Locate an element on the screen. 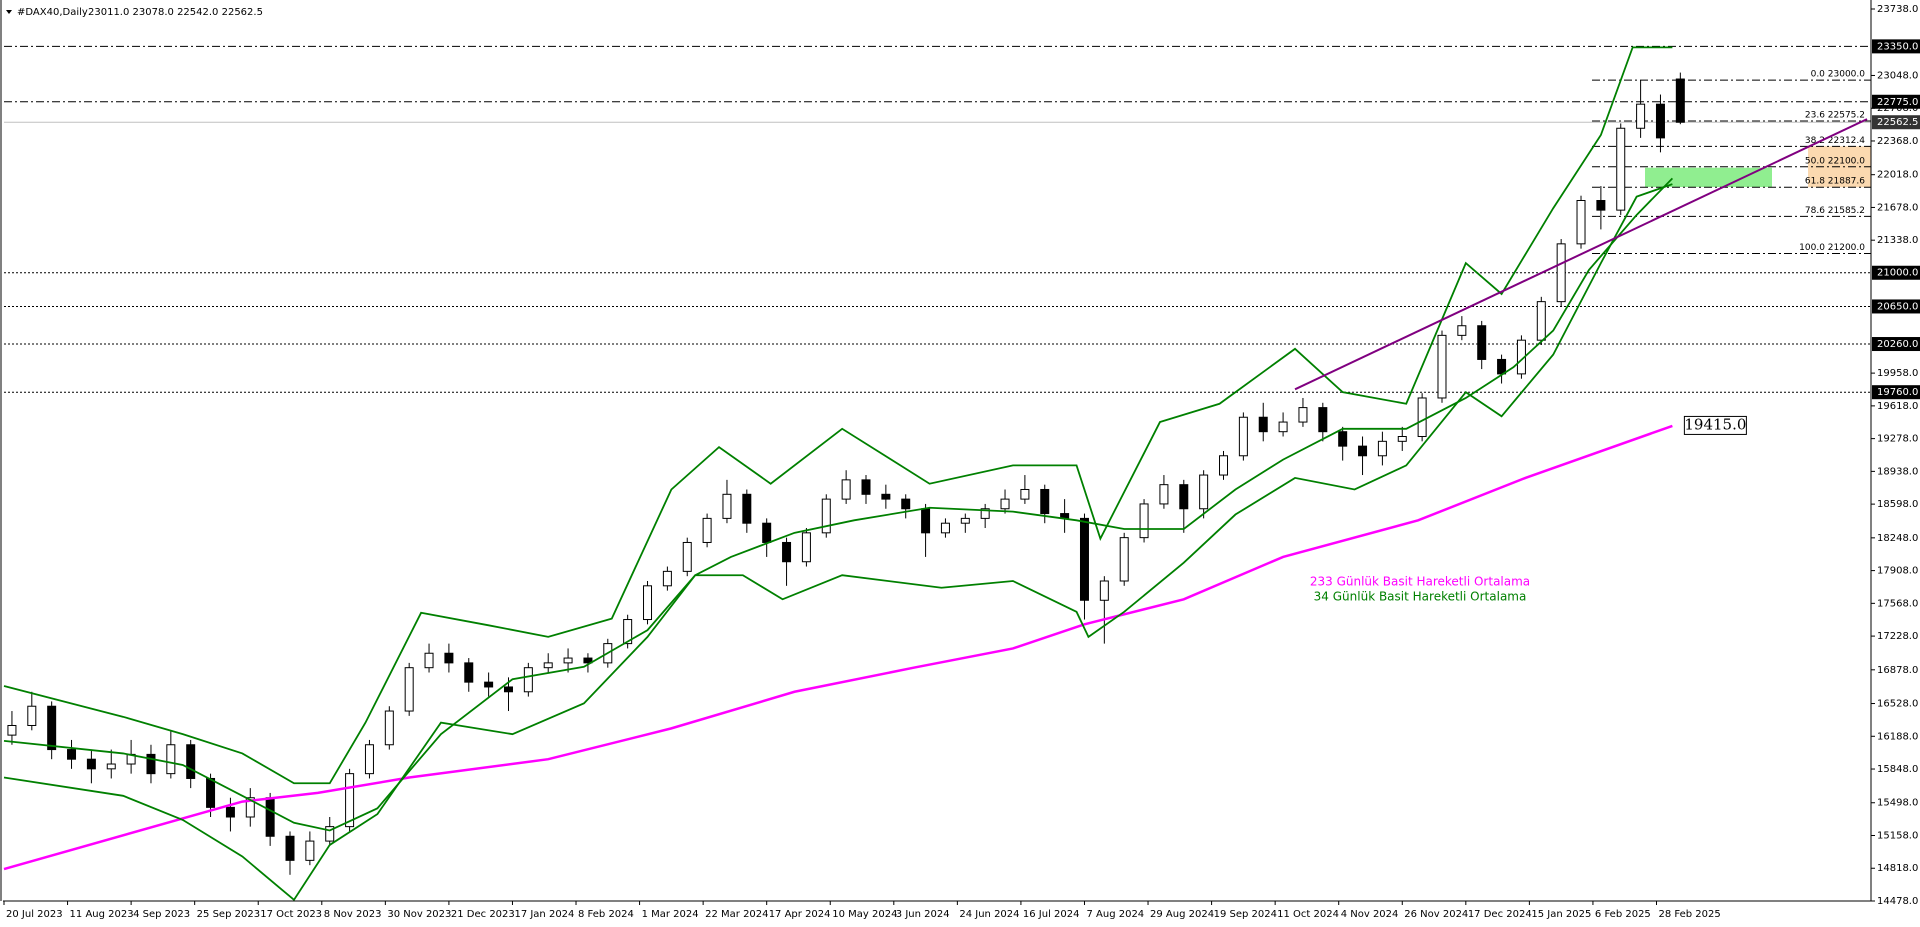  x-tick-label: 17 Dec 2024 is located at coordinates (1500, 914).